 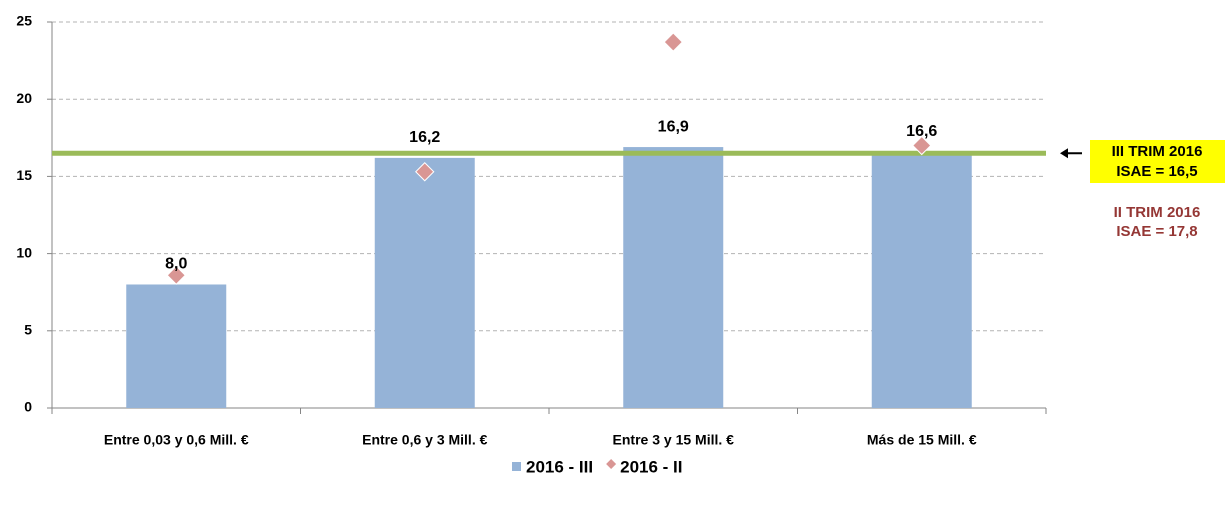 What do you see at coordinates (674, 440) in the screenshot?
I see `x-tick-label: Entre 3 y 15 Mill. €` at bounding box center [674, 440].